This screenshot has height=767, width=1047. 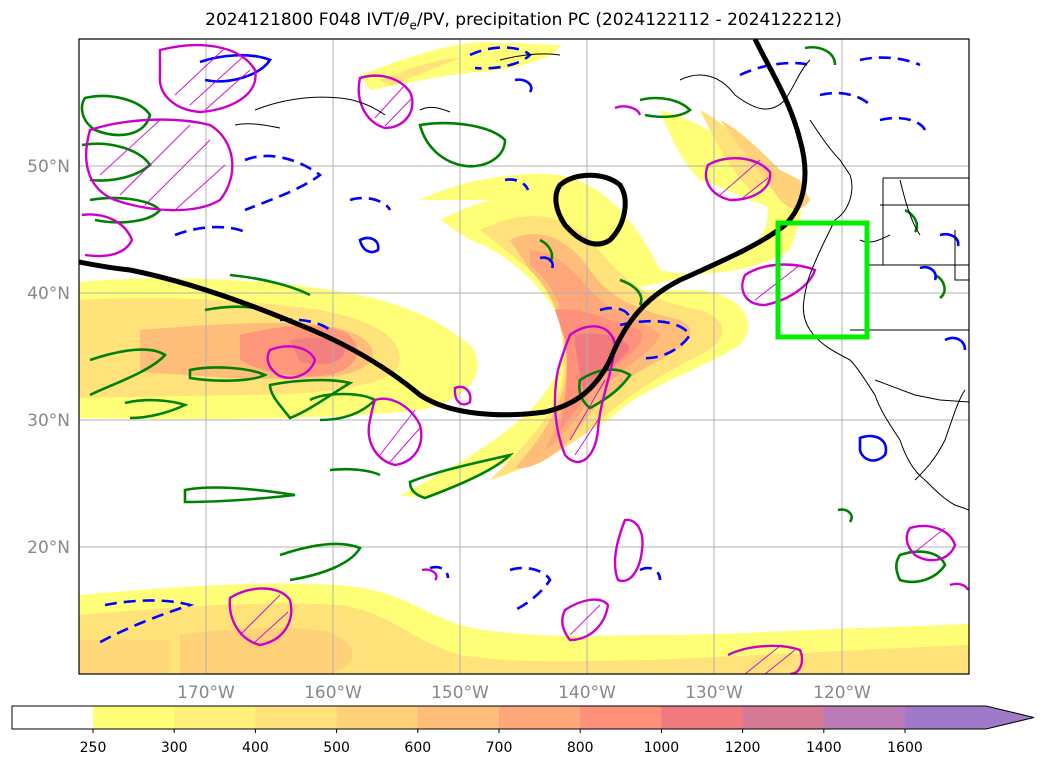 What do you see at coordinates (662, 748) in the screenshot?
I see `colorbar-tick-label: 1000` at bounding box center [662, 748].